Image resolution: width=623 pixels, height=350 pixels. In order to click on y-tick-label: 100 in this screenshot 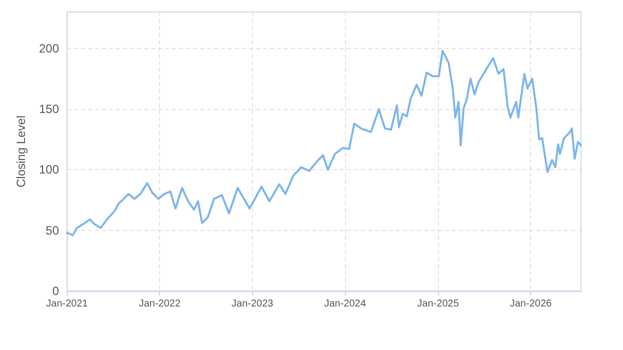, I will do `click(49, 169)`.